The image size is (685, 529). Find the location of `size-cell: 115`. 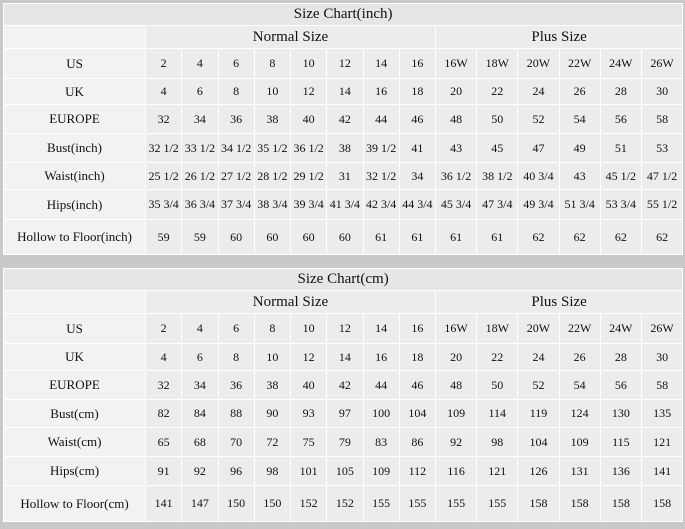

size-cell: 115 is located at coordinates (620, 442).